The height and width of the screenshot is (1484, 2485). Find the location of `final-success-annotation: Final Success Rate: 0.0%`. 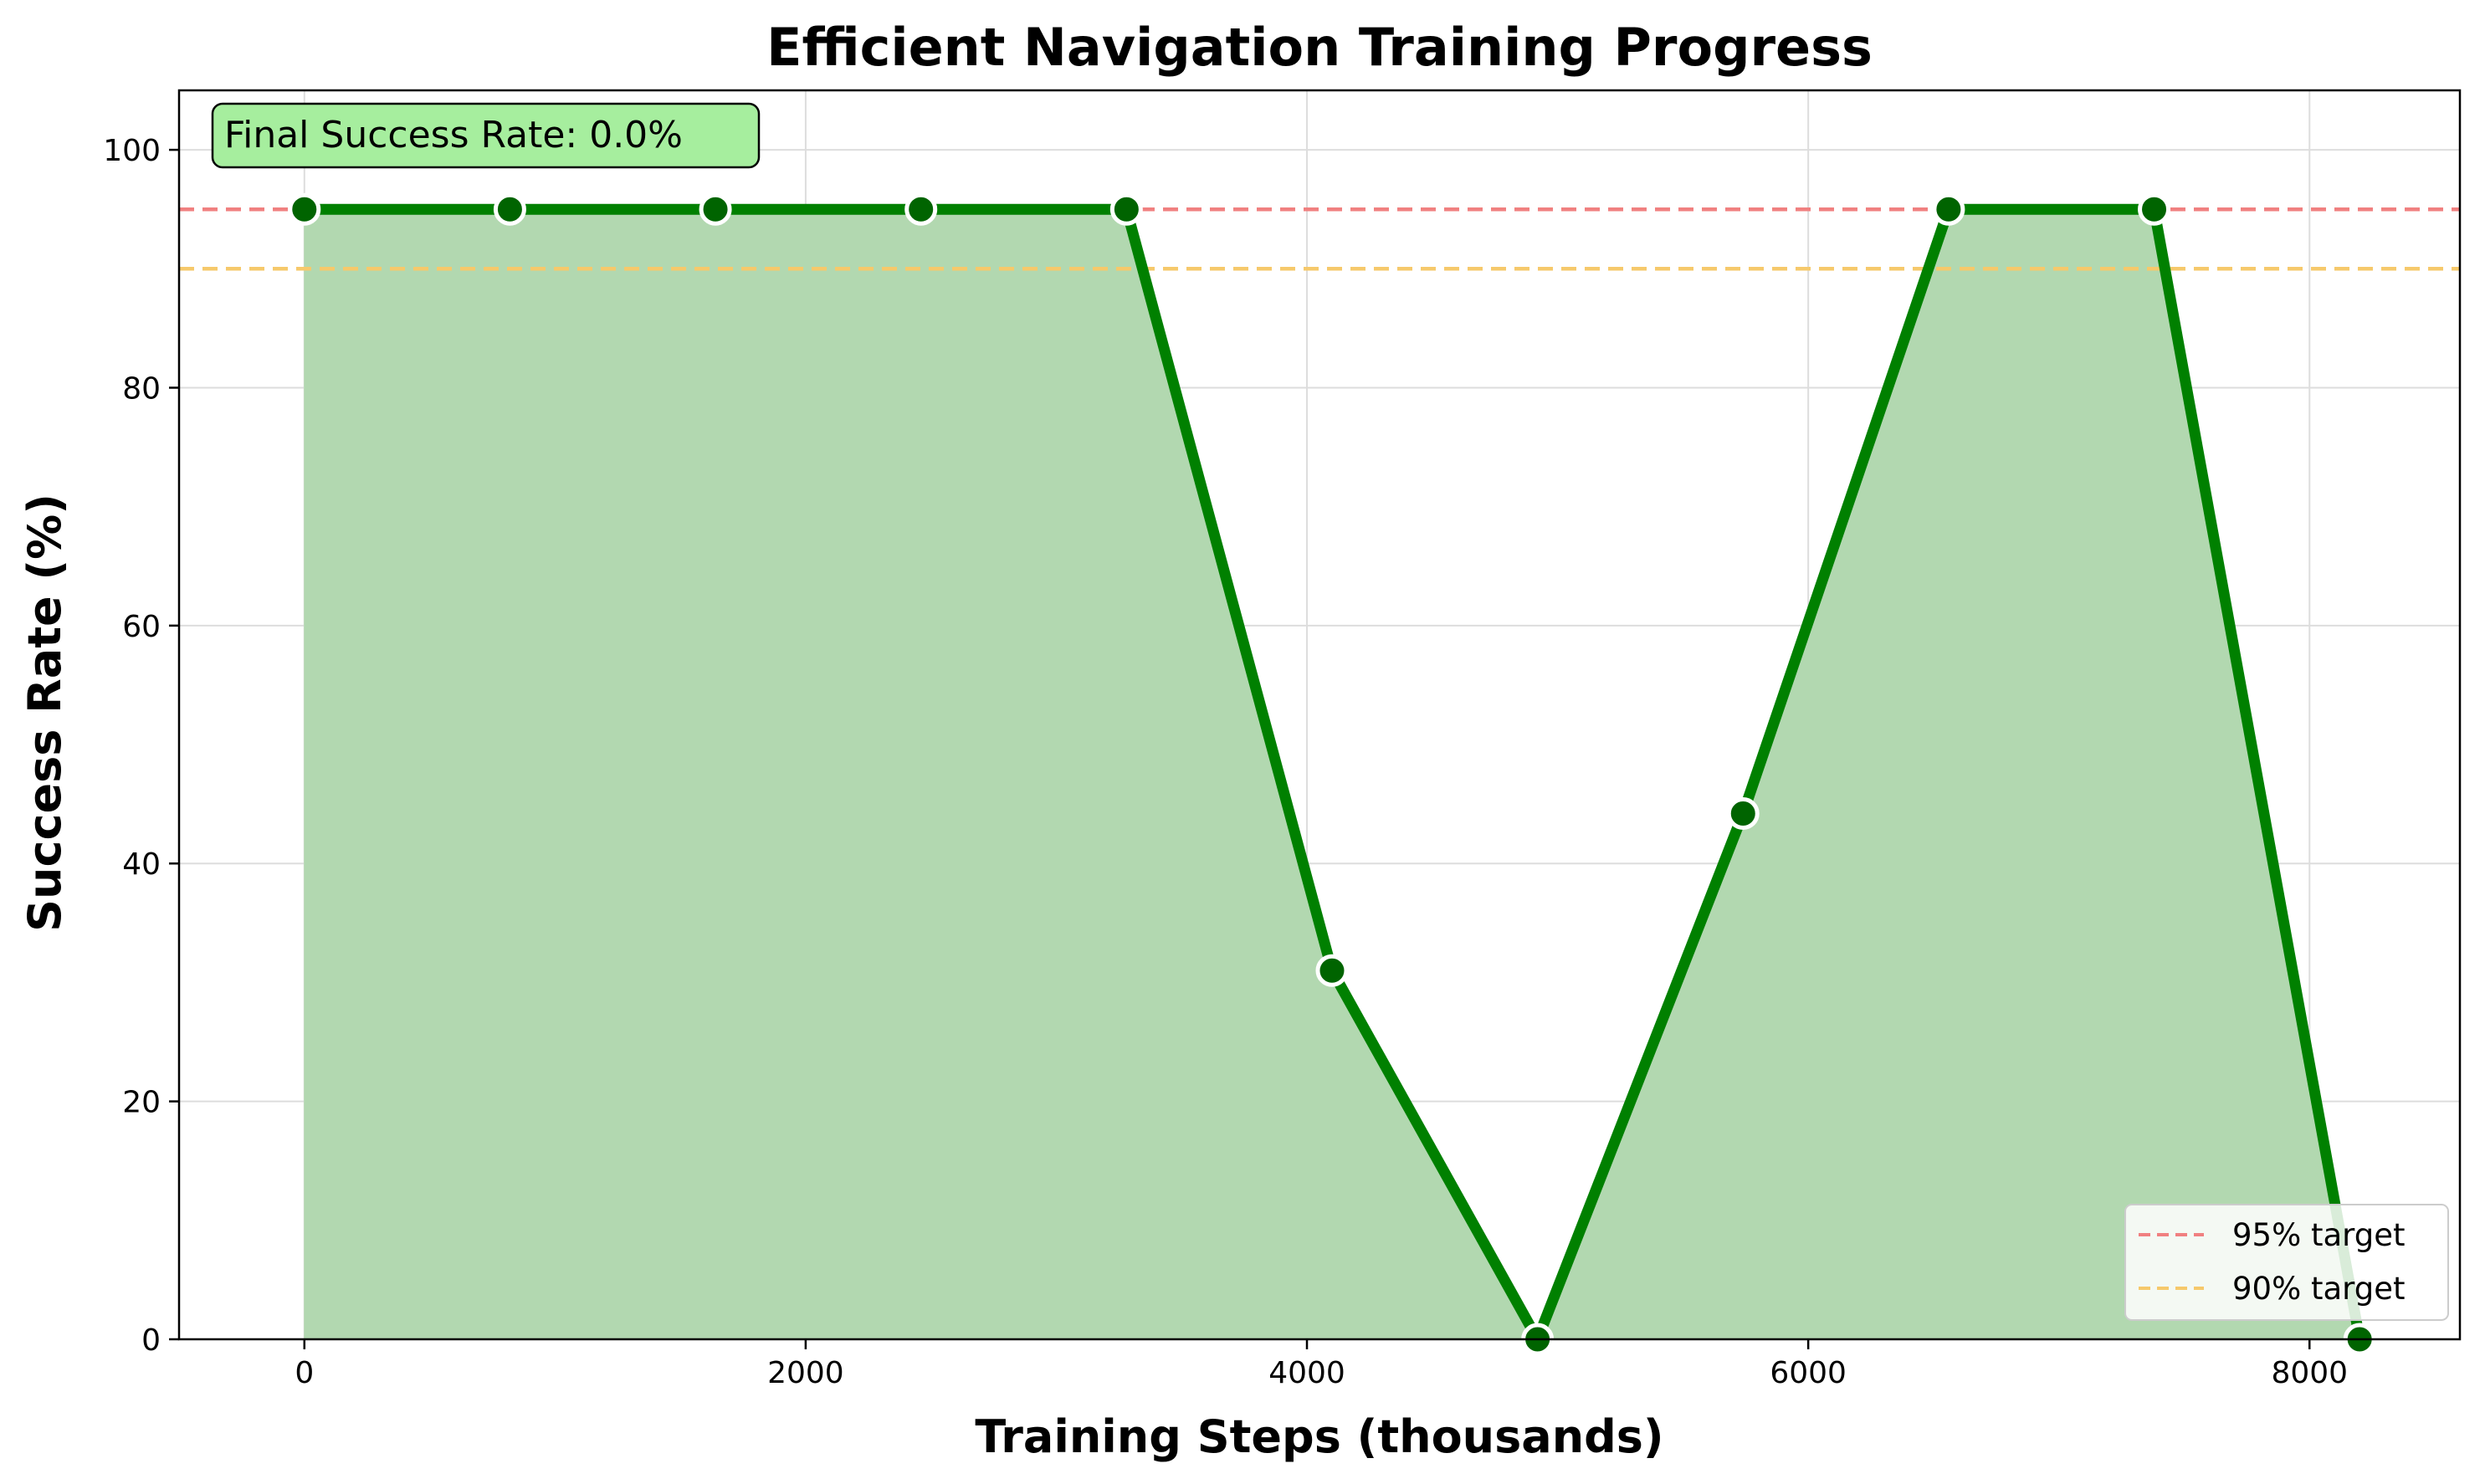

final-success-annotation: Final Success Rate: 0.0% is located at coordinates (486, 135).